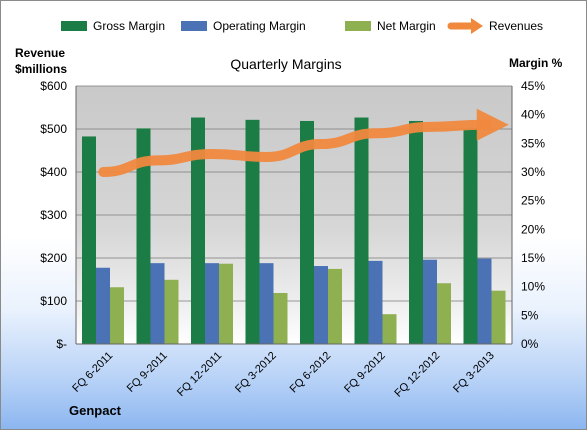  I want to click on left-tick-label: $200, so click(53, 258).